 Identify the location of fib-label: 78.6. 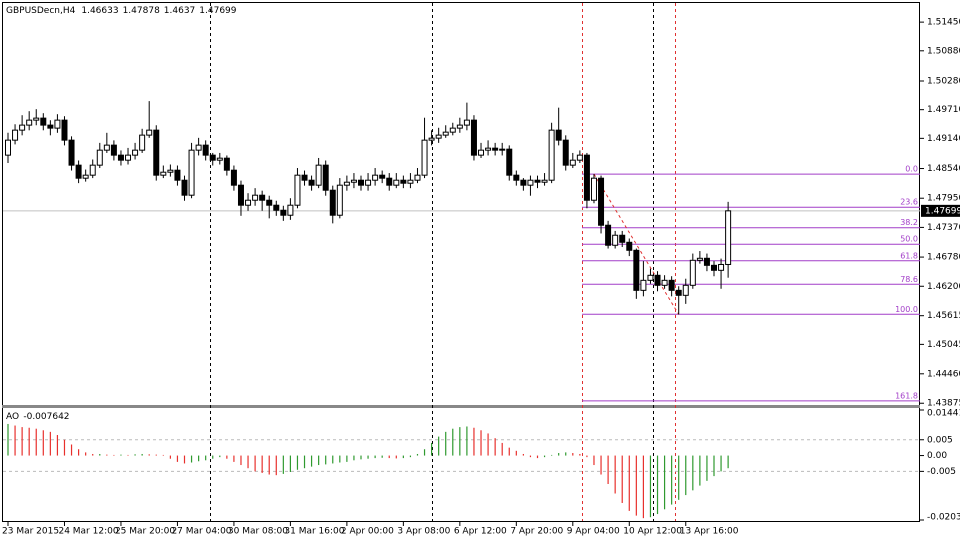
(909, 279).